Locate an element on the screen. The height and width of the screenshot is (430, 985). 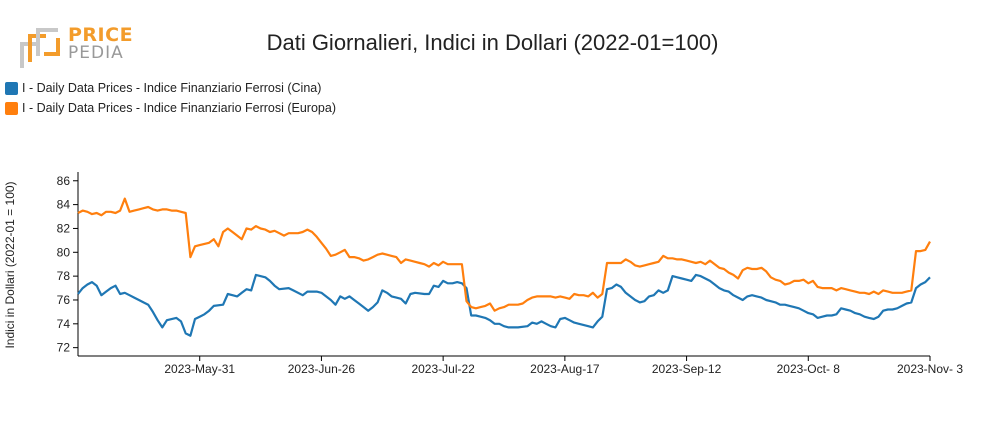
logo-mark-icon is located at coordinates (40, 48).